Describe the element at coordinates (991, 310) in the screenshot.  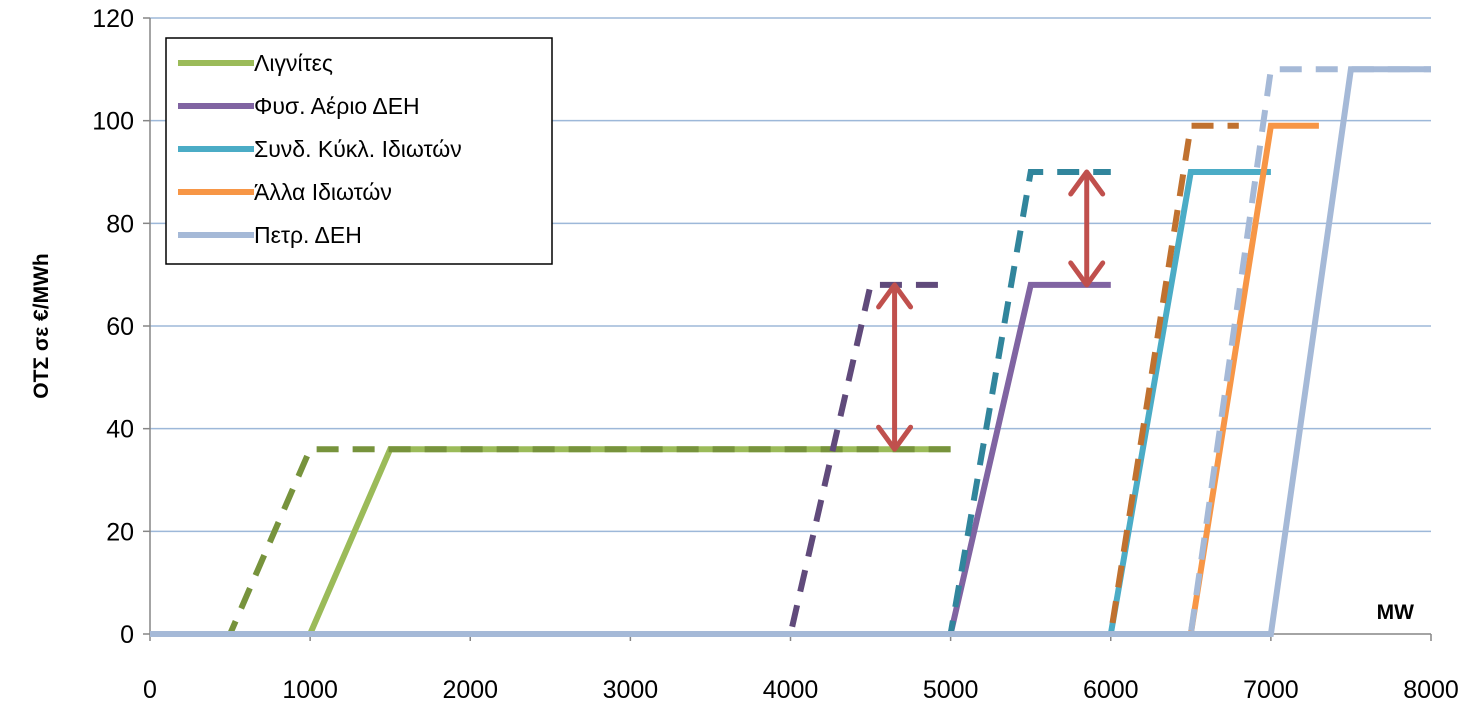
I see `annotations` at that location.